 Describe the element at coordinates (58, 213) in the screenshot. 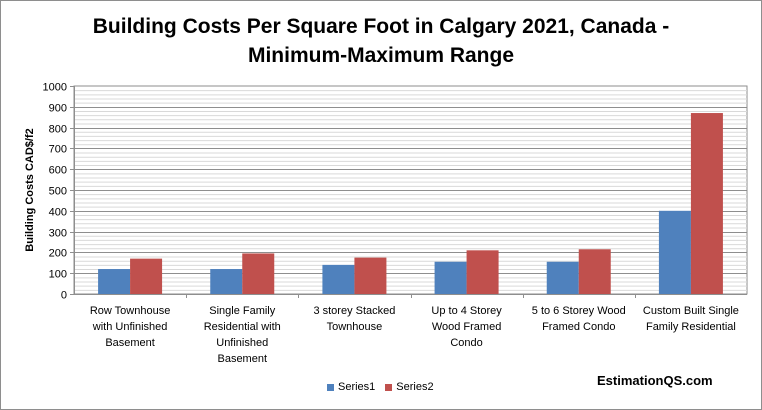

I see `y-tick-label: 400` at that location.